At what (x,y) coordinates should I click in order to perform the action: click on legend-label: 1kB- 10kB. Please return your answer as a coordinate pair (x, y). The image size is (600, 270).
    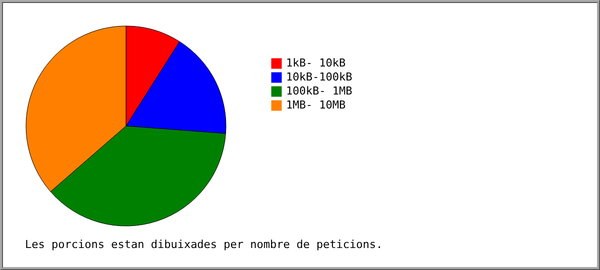
    Looking at the image, I should click on (316, 63).